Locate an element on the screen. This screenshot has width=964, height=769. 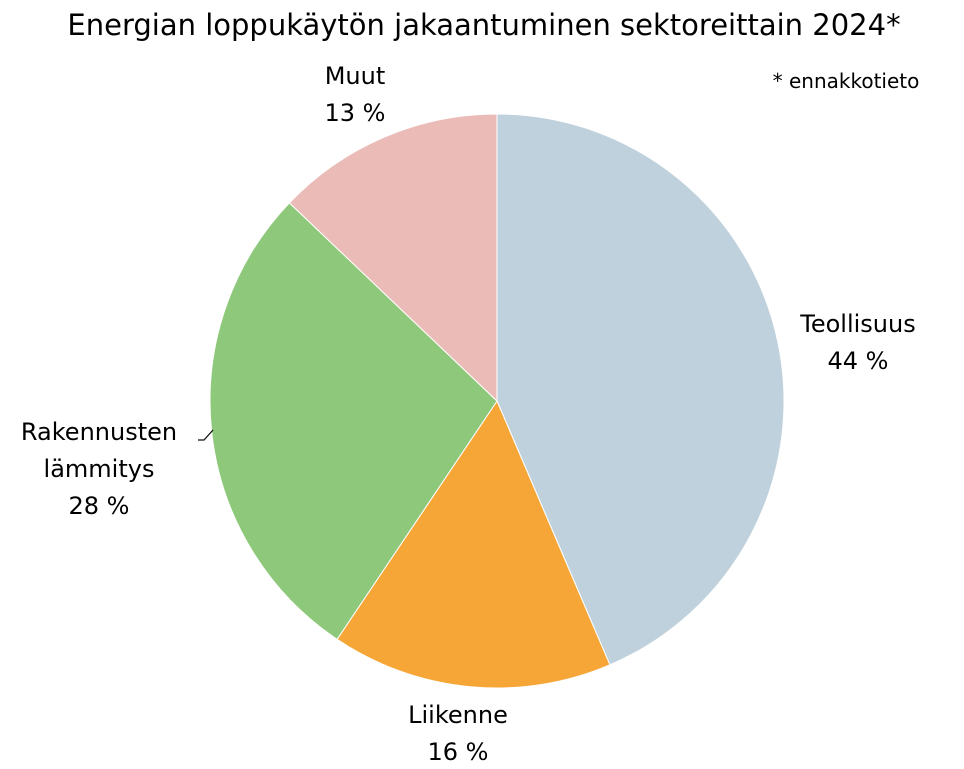
slice-name-label: Liikenne is located at coordinates (458, 715).